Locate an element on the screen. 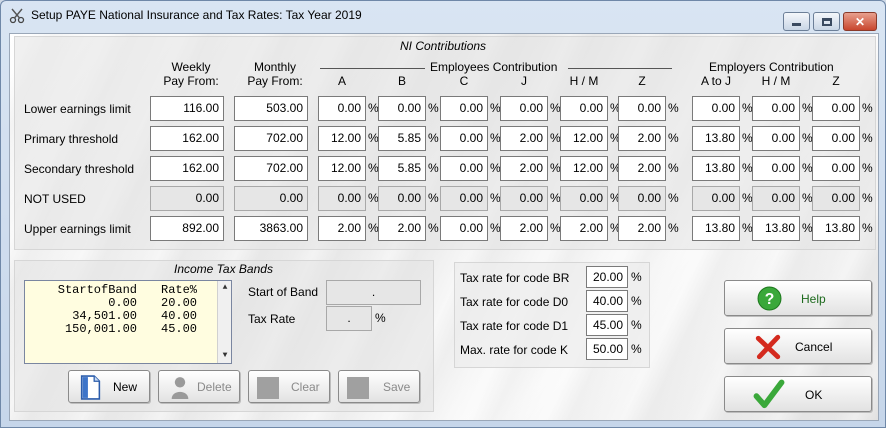 The width and height of the screenshot is (886, 428). monthly-pay-field: 0.00 is located at coordinates (271, 198).